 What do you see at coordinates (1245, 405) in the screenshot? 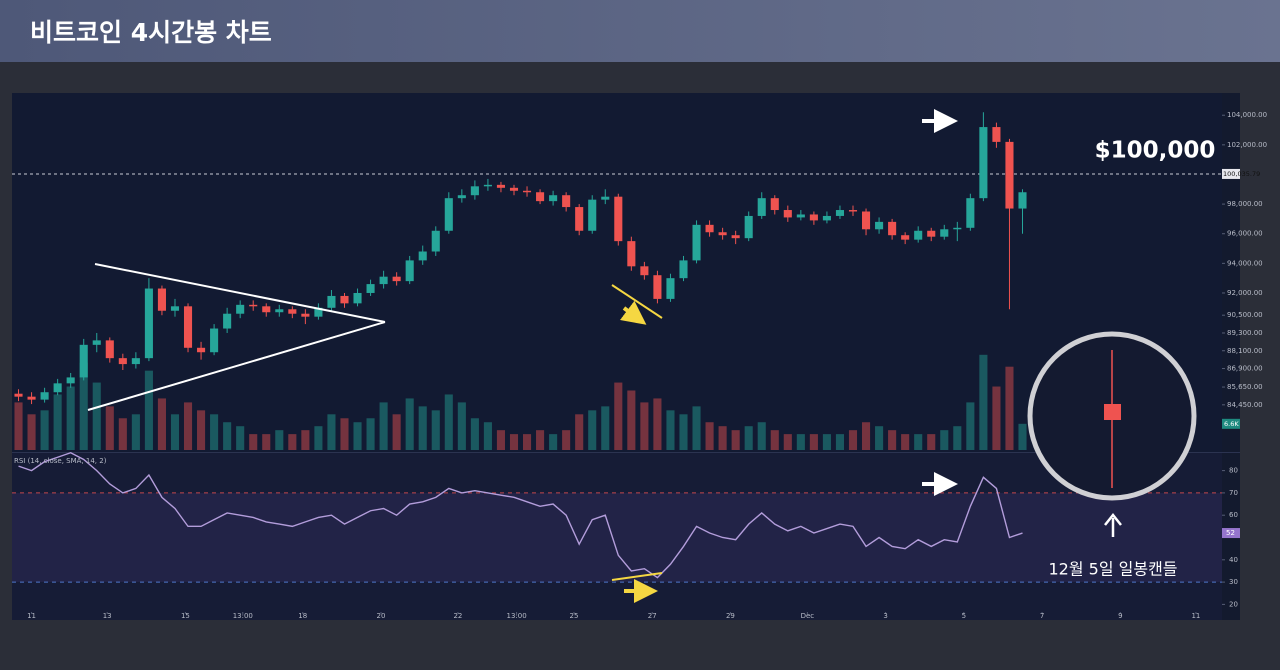
I see `y-tick-label: 84,450.00` at bounding box center [1245, 405].